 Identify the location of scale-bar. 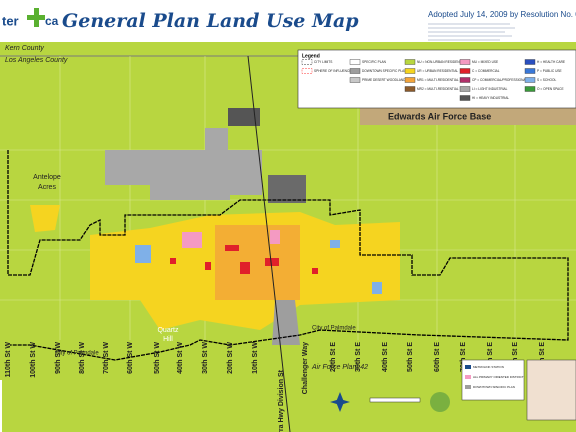
(395, 400).